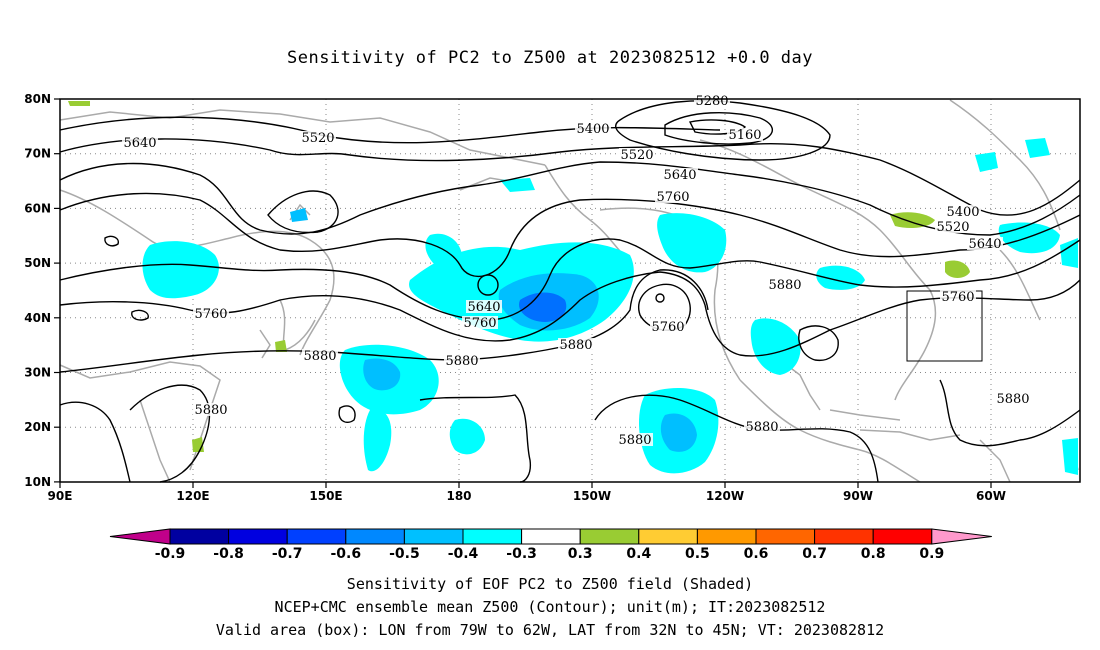 Image resolution: width=1100 pixels, height=650 pixels. What do you see at coordinates (873, 554) in the screenshot?
I see `colorbar-label: 0.8` at bounding box center [873, 554].